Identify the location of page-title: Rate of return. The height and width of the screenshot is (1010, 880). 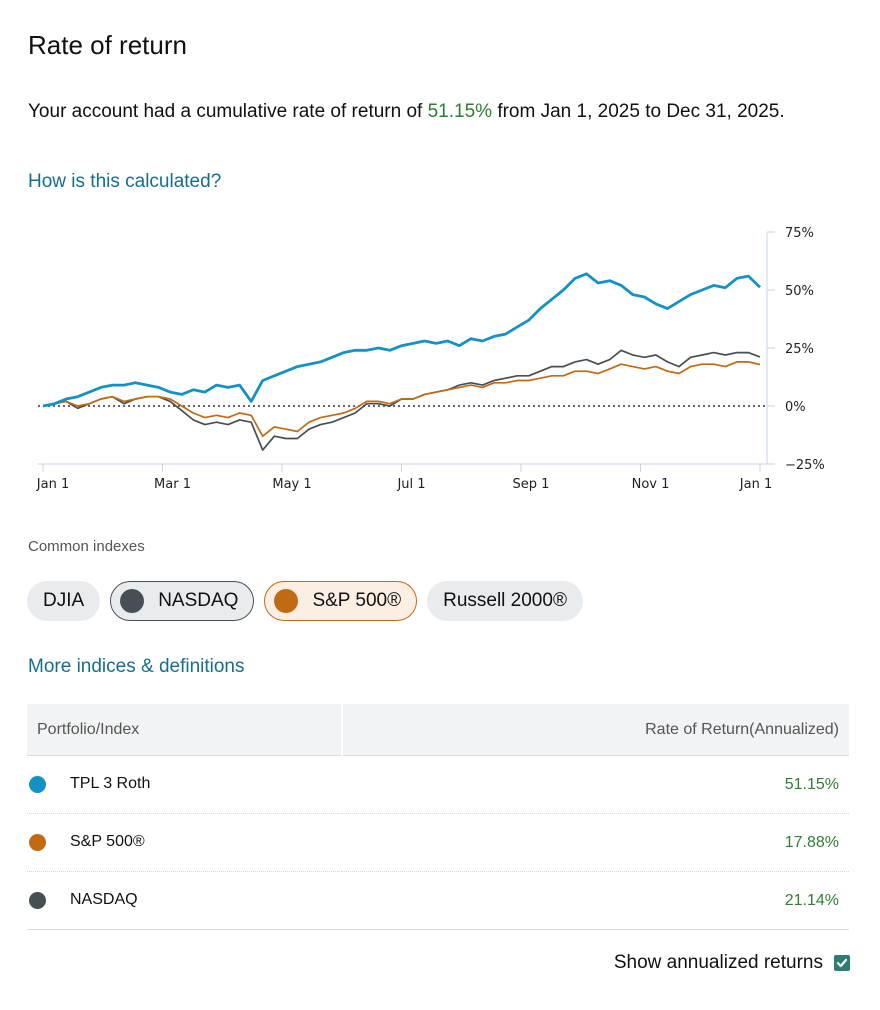
(107, 45).